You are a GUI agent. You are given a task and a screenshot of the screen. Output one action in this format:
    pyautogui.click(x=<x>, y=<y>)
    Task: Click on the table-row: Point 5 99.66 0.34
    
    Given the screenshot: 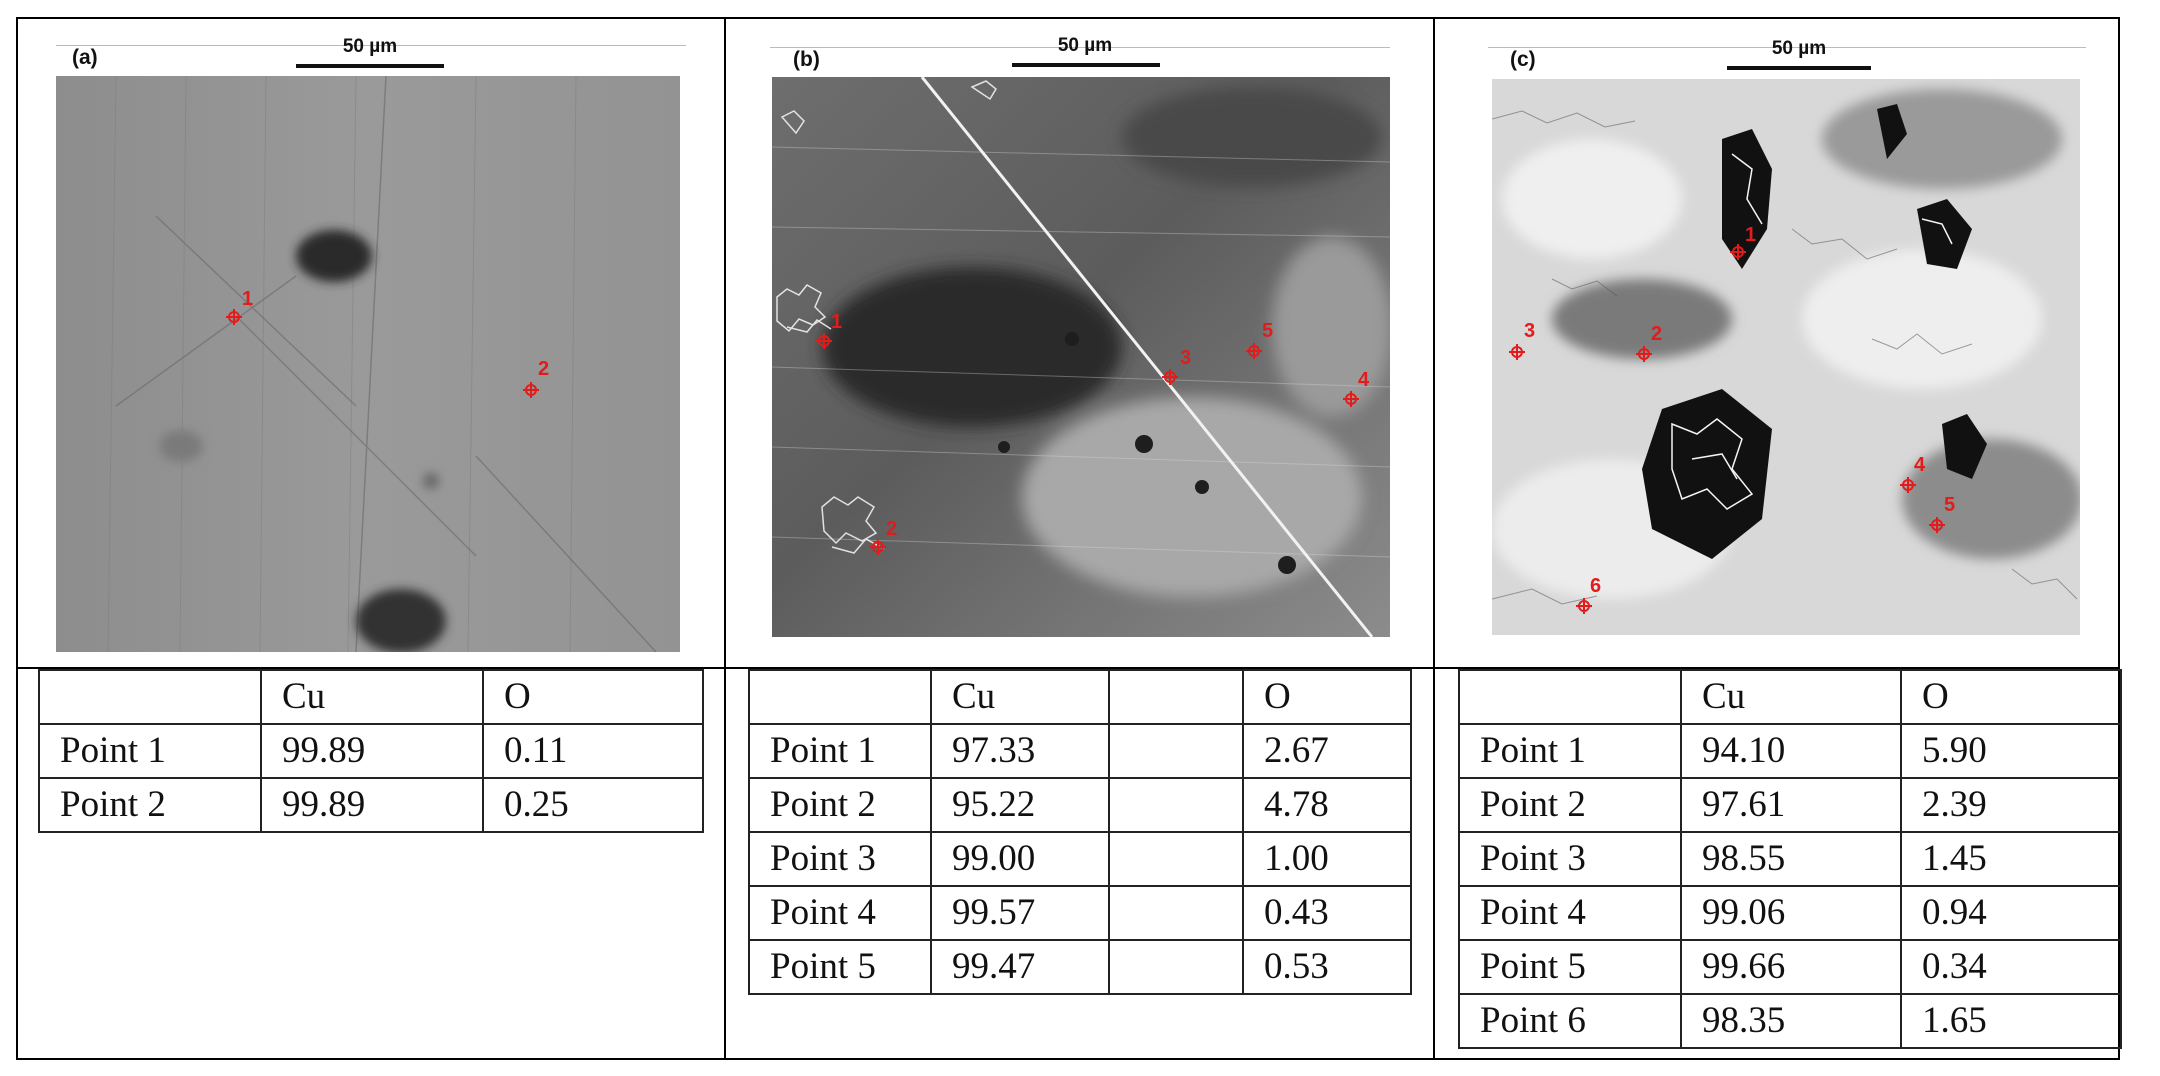 What is the action you would take?
    pyautogui.click(x=1790, y=967)
    